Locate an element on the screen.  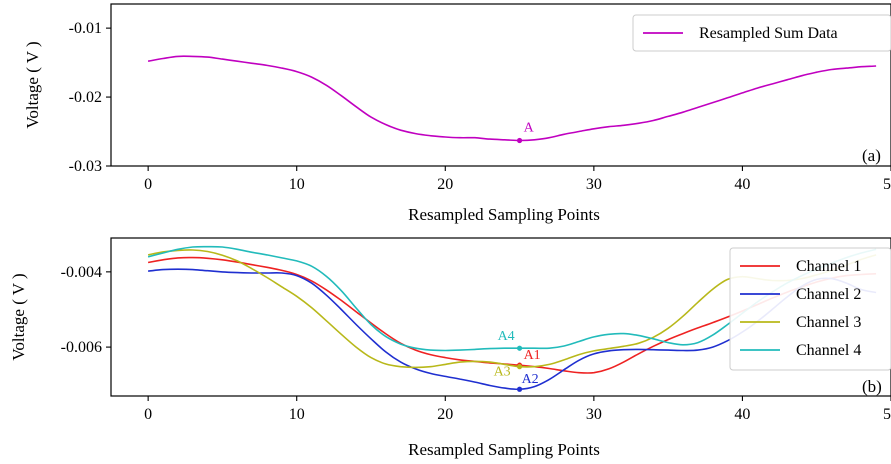
annotation-point-a4 is located at coordinates (519, 348).